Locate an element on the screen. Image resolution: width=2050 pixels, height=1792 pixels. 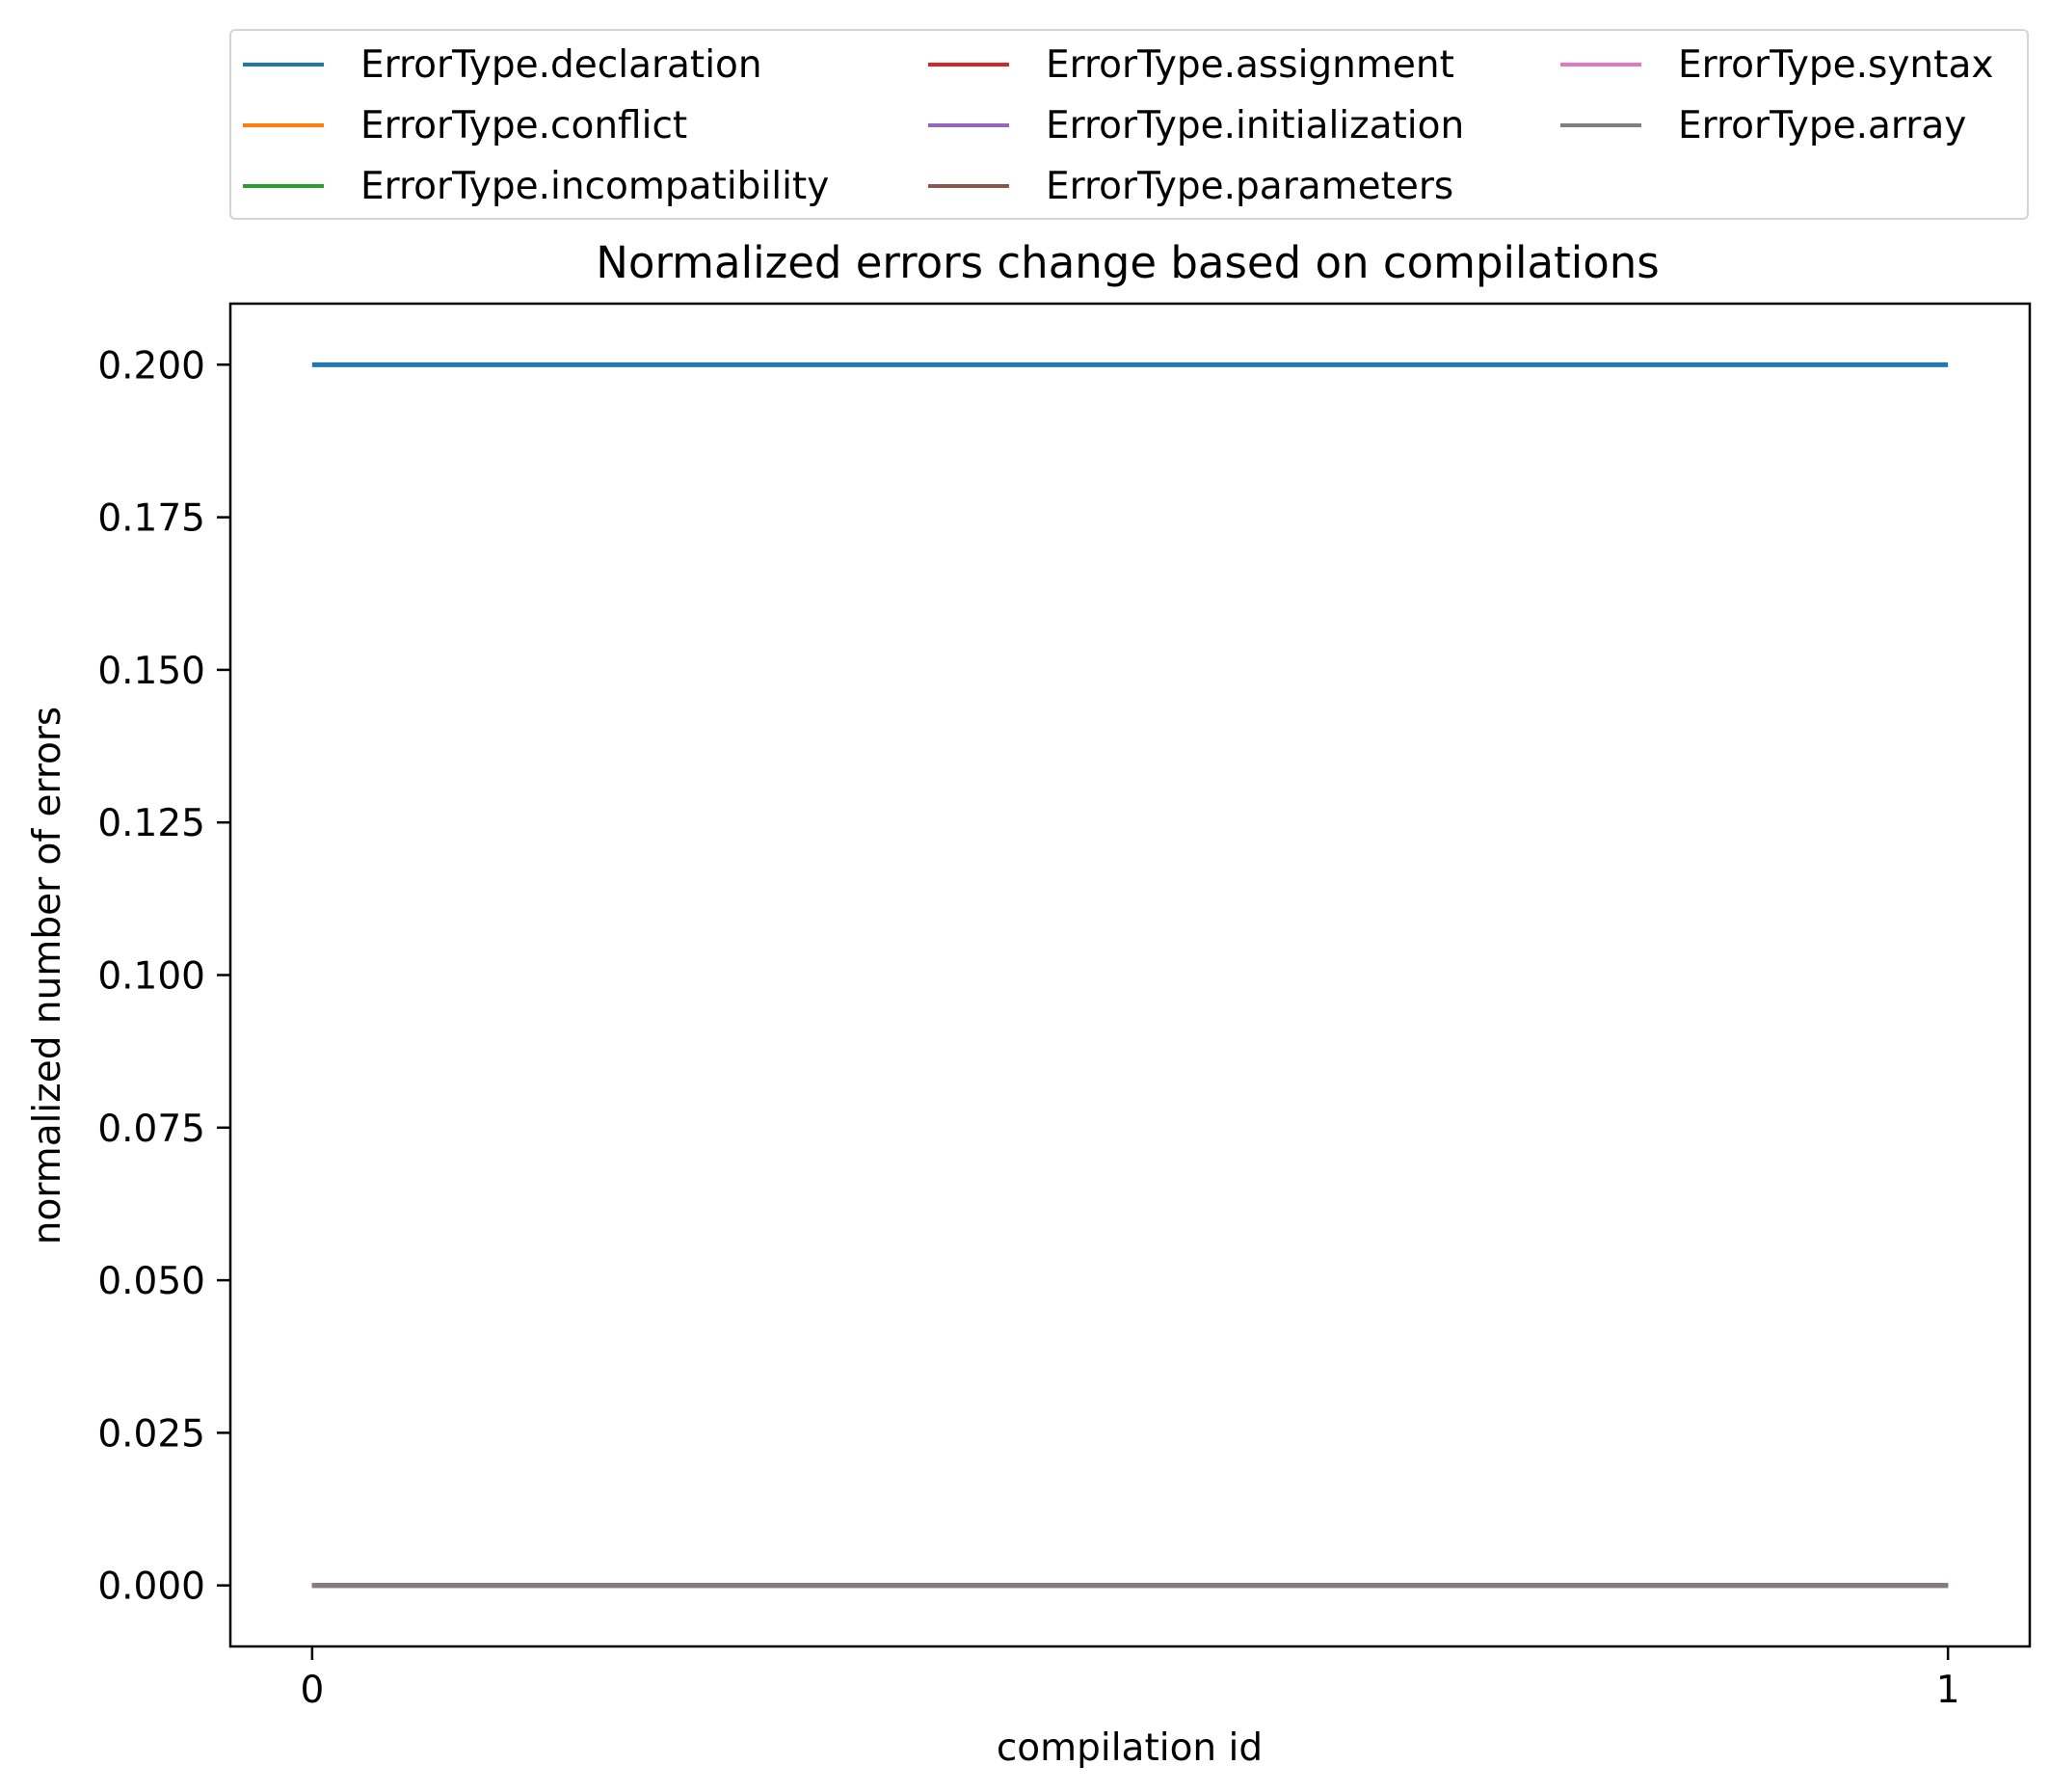
legend-item: ErrorType.declaration is located at coordinates (502, 64).